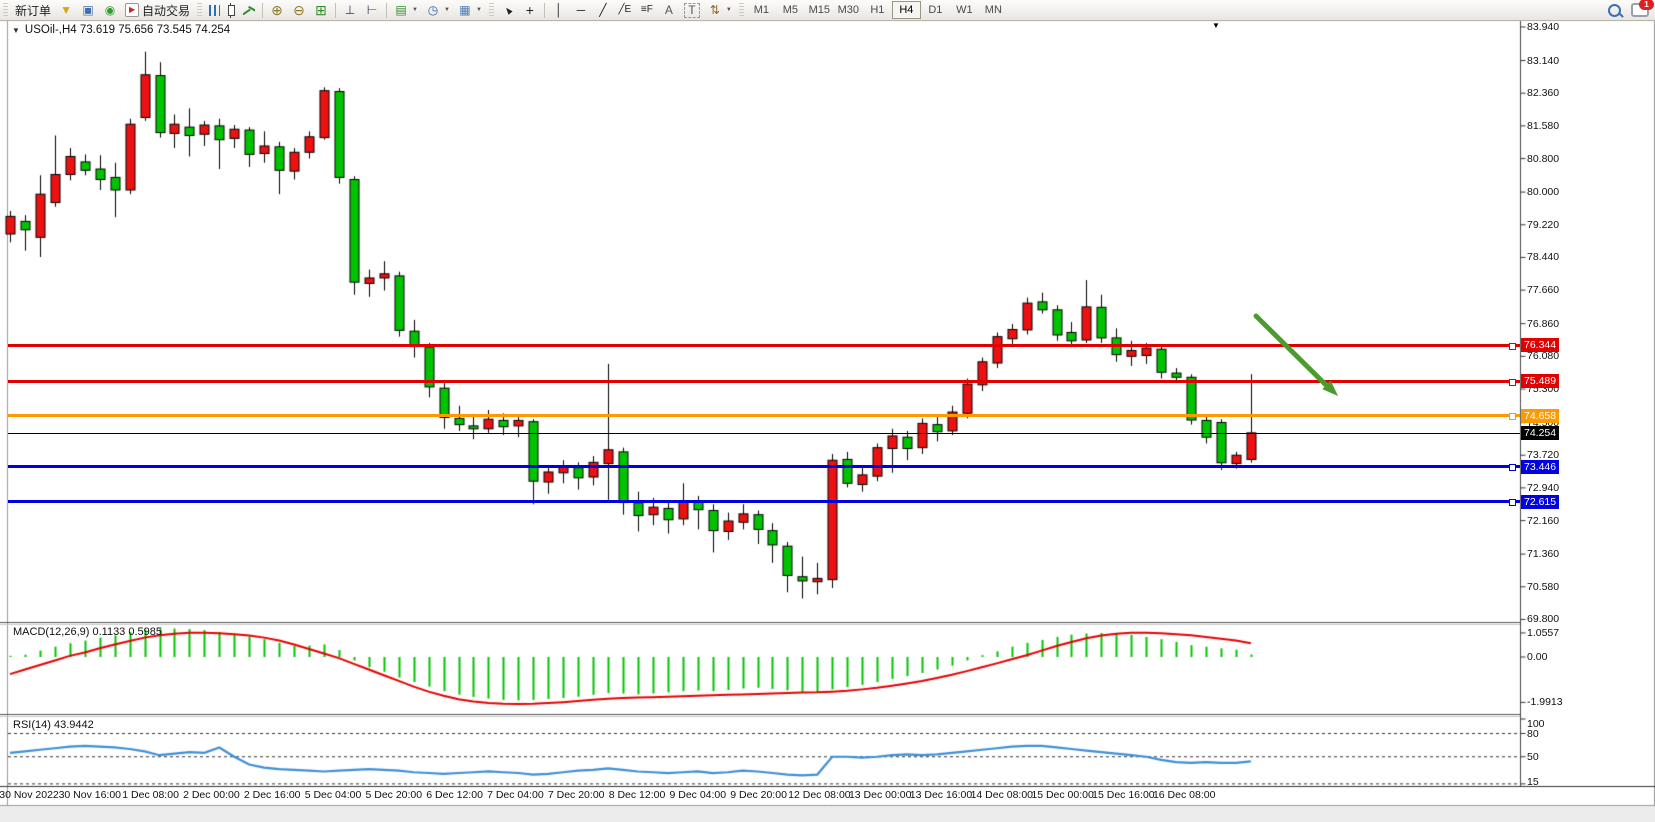 The width and height of the screenshot is (1655, 822). I want to click on price-tag-74.254: 74.254, so click(1540, 432).